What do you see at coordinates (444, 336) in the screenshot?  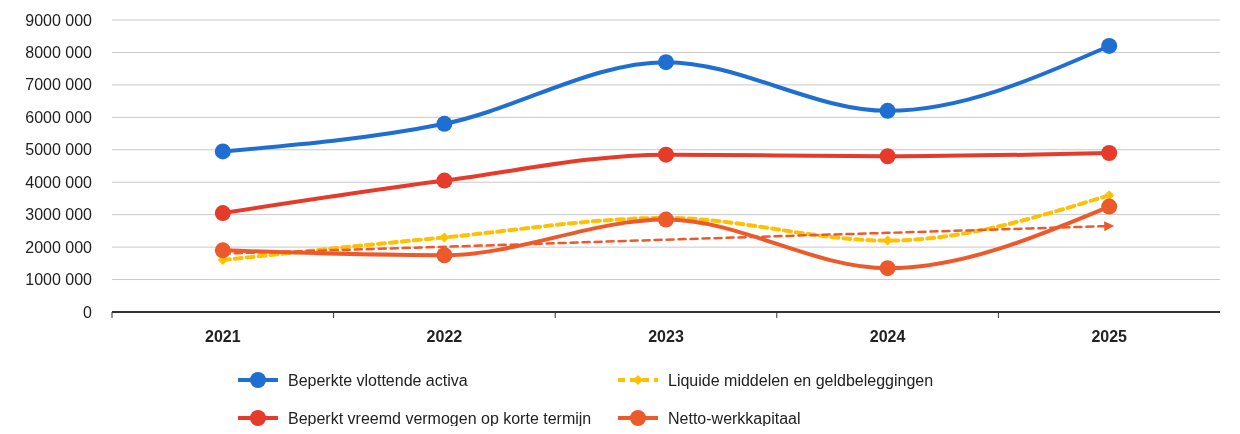 I see `x-tick-label: 2022` at bounding box center [444, 336].